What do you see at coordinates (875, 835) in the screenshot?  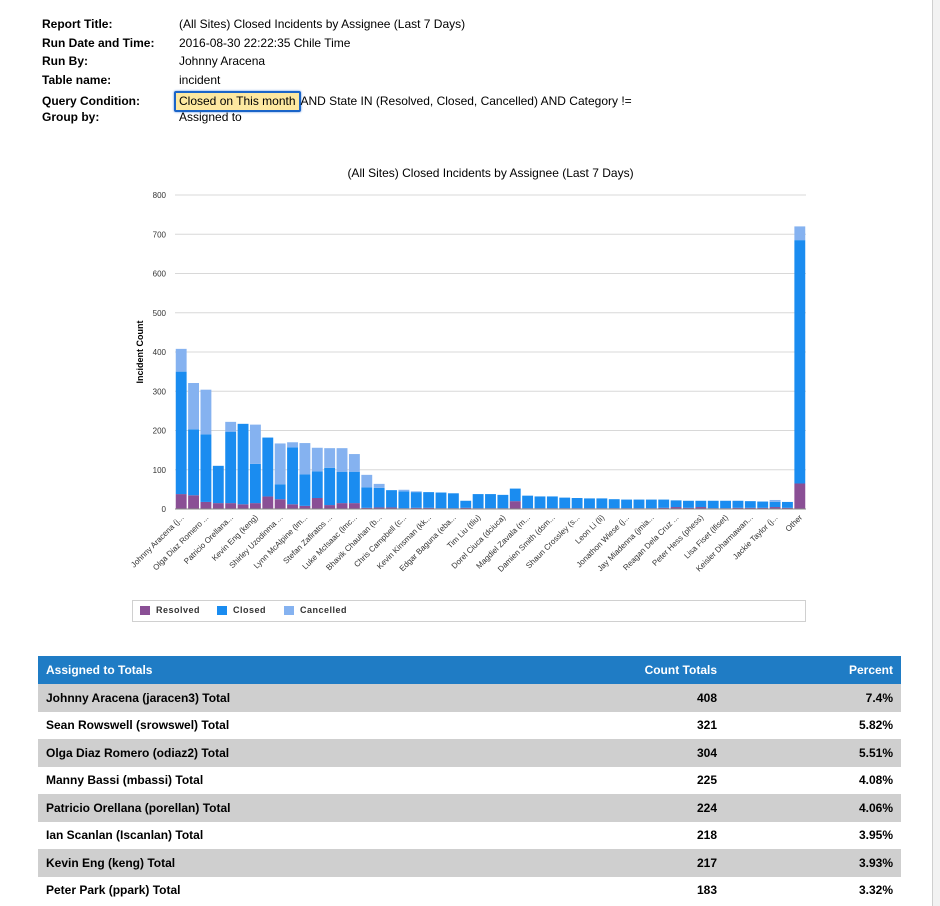 I see `percent-cell: 3.95%` at bounding box center [875, 835].